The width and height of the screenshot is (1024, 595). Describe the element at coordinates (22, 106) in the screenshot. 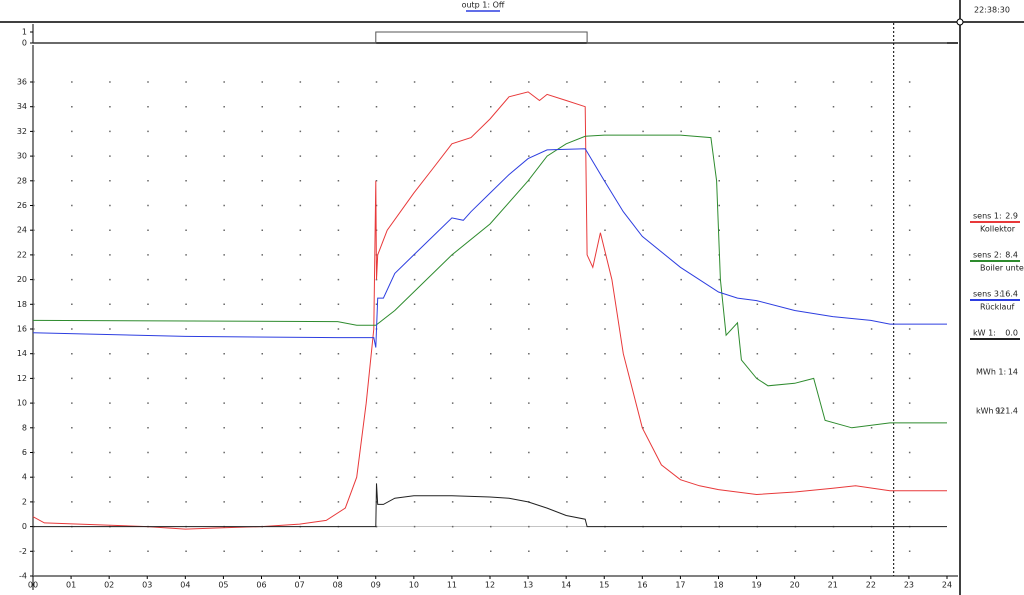

I see `y-tick-label: 34` at that location.